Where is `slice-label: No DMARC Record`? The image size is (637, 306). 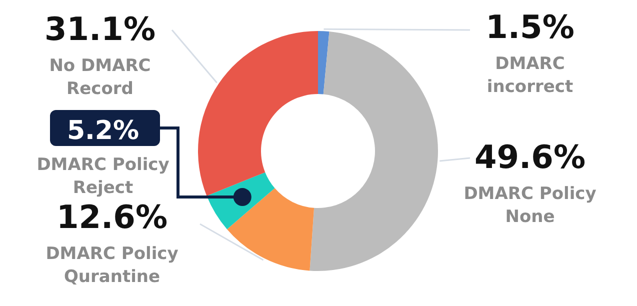 slice-label: No DMARC Record is located at coordinates (100, 77).